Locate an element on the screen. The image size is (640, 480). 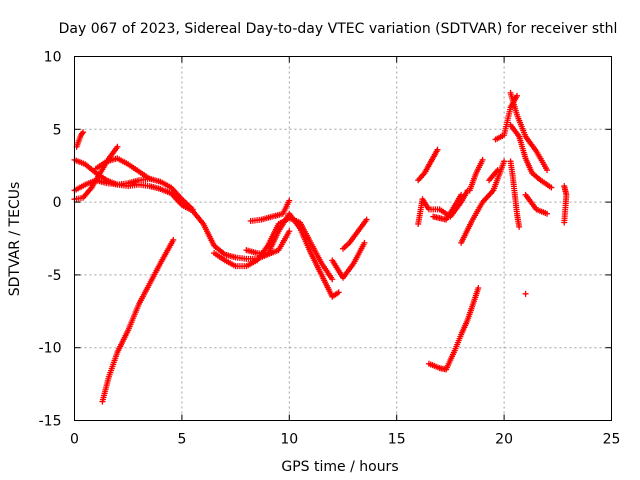
x-tick-label: 20 is located at coordinates (504, 440).